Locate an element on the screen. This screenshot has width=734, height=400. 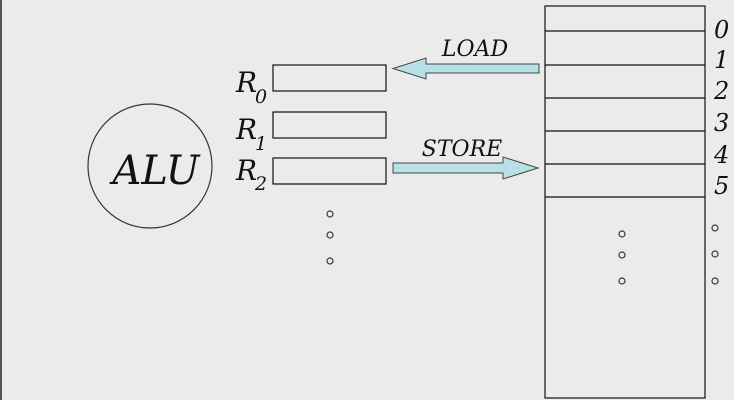
memory-address-2: 2 is located at coordinates (721, 91).